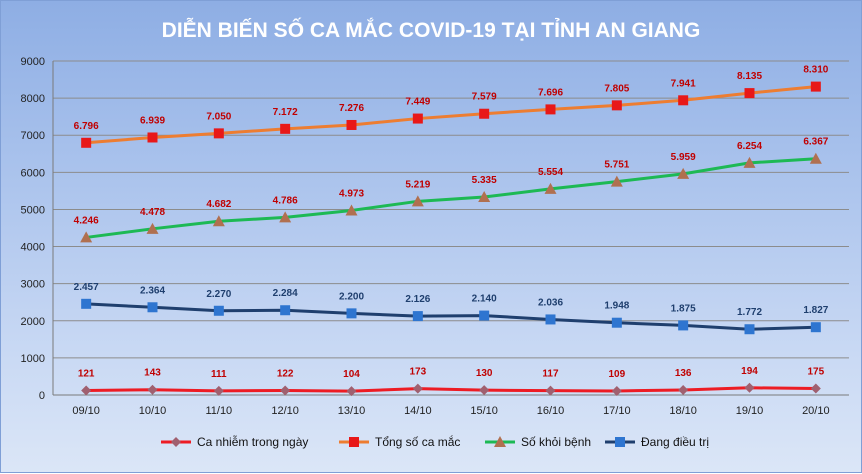 This screenshot has height=474, width=862. Describe the element at coordinates (683, 308) in the screenshot. I see `data-label: 1.875` at that location.